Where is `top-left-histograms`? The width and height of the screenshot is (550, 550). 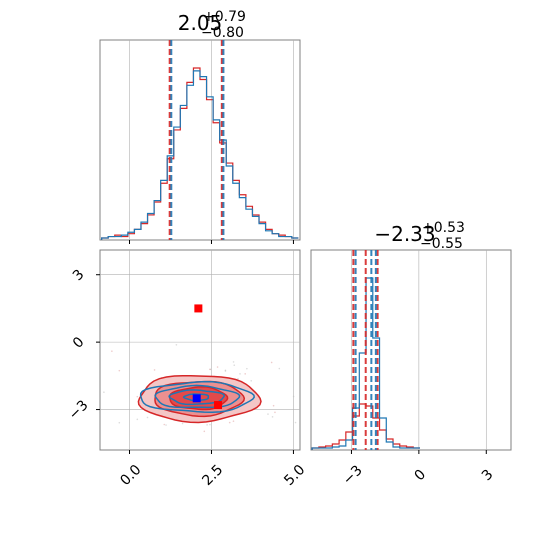 top-left-histograms is located at coordinates (200, 153).